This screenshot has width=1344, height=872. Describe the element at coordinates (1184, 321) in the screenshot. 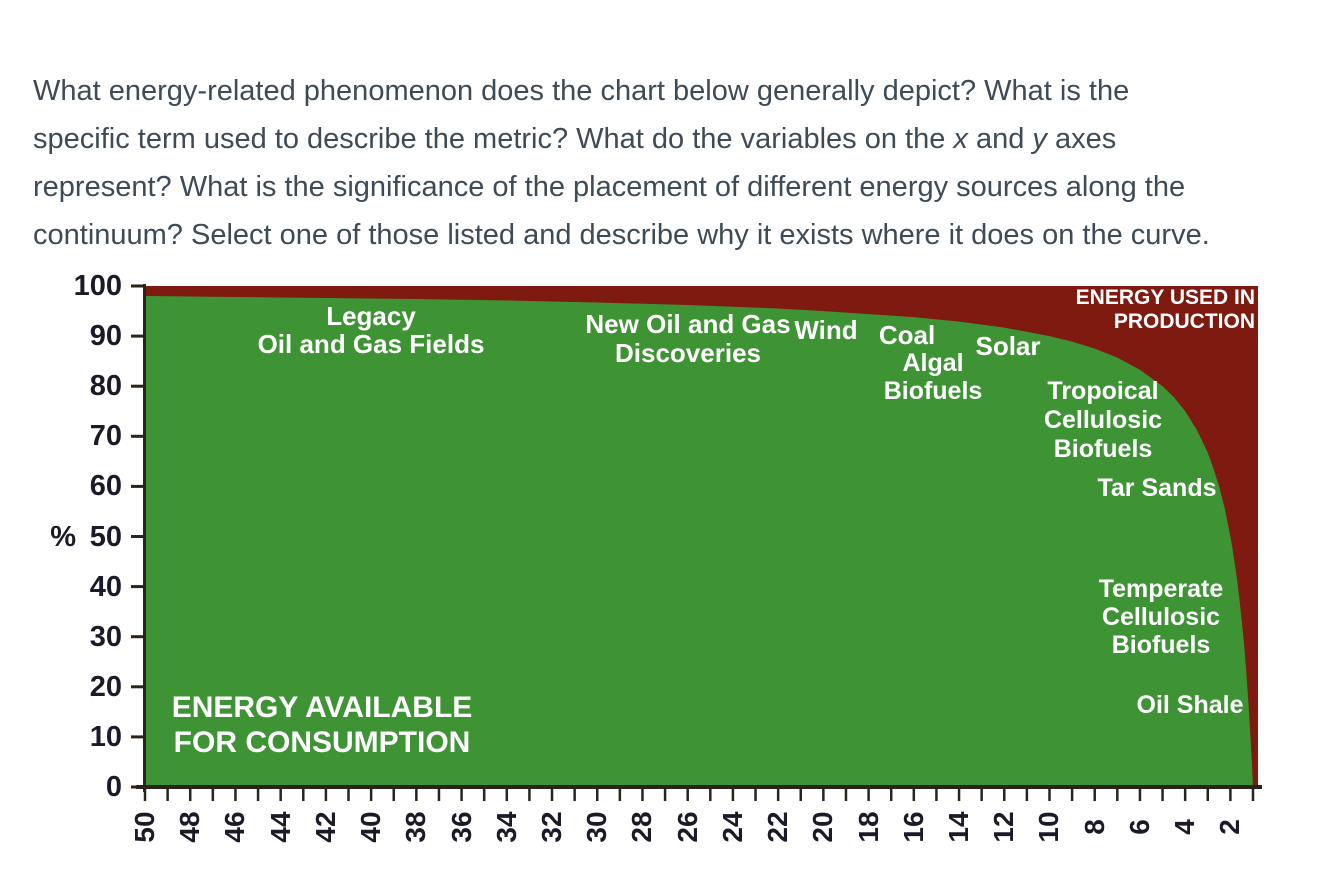

I see `label-energy-used-line: PRODUCTION` at that location.